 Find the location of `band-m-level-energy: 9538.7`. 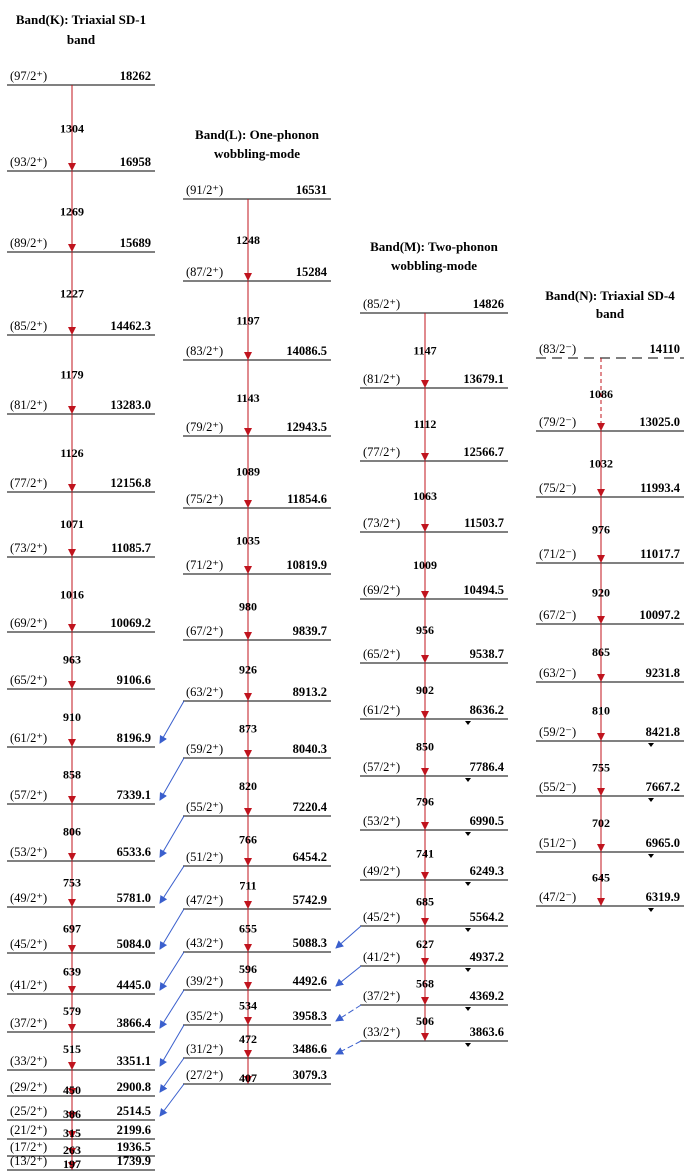

band-m-level-energy: 9538.7 is located at coordinates (487, 654).